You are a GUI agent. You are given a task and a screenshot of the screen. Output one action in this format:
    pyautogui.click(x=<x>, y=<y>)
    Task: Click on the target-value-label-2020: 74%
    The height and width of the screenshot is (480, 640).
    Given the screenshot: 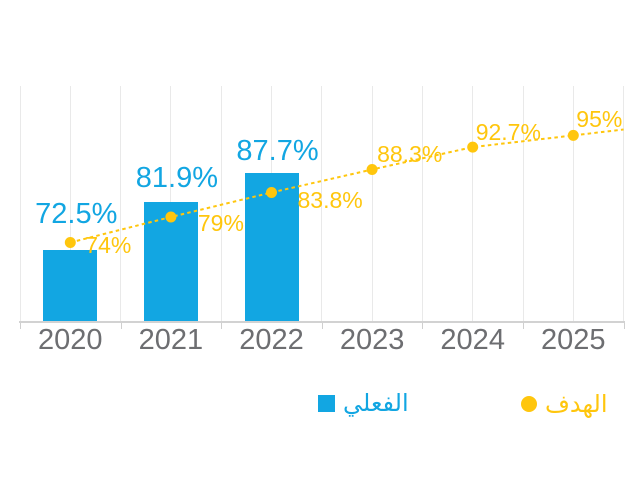 What is the action you would take?
    pyautogui.click(x=108, y=245)
    